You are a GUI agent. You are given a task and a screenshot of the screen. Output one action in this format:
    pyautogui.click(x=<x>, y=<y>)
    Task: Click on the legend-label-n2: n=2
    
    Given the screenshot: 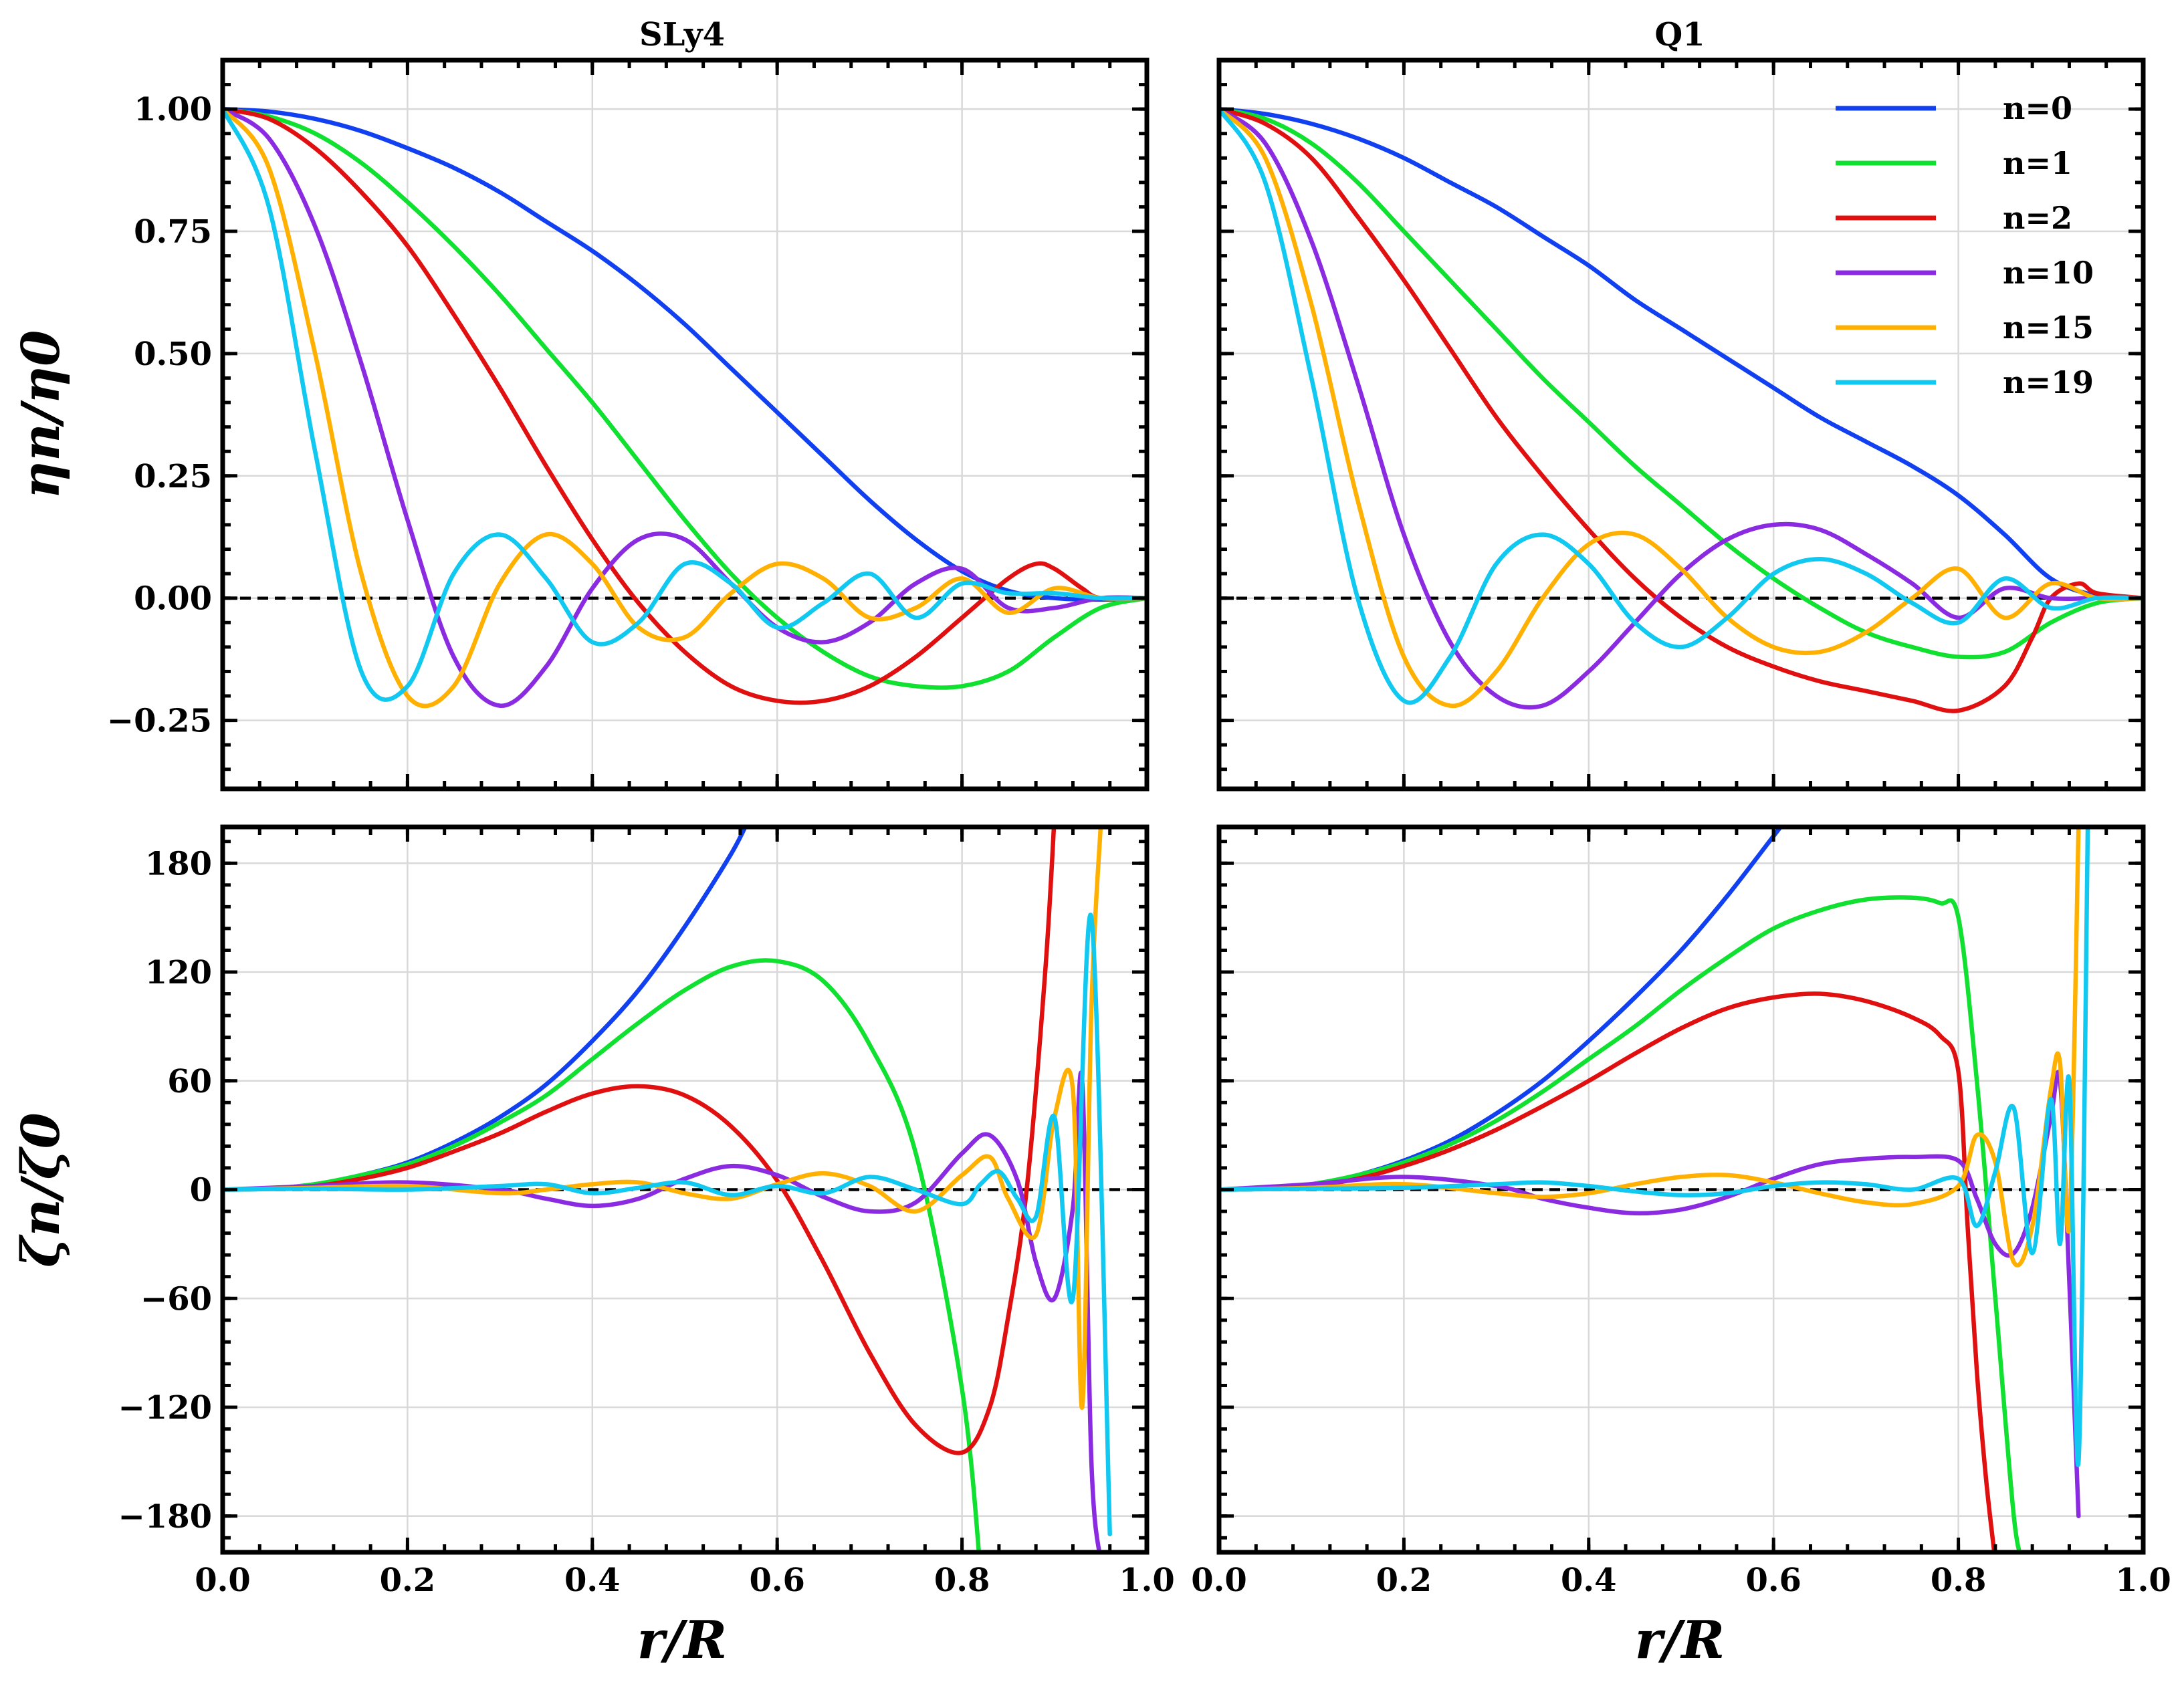 What is the action you would take?
    pyautogui.click(x=2038, y=218)
    